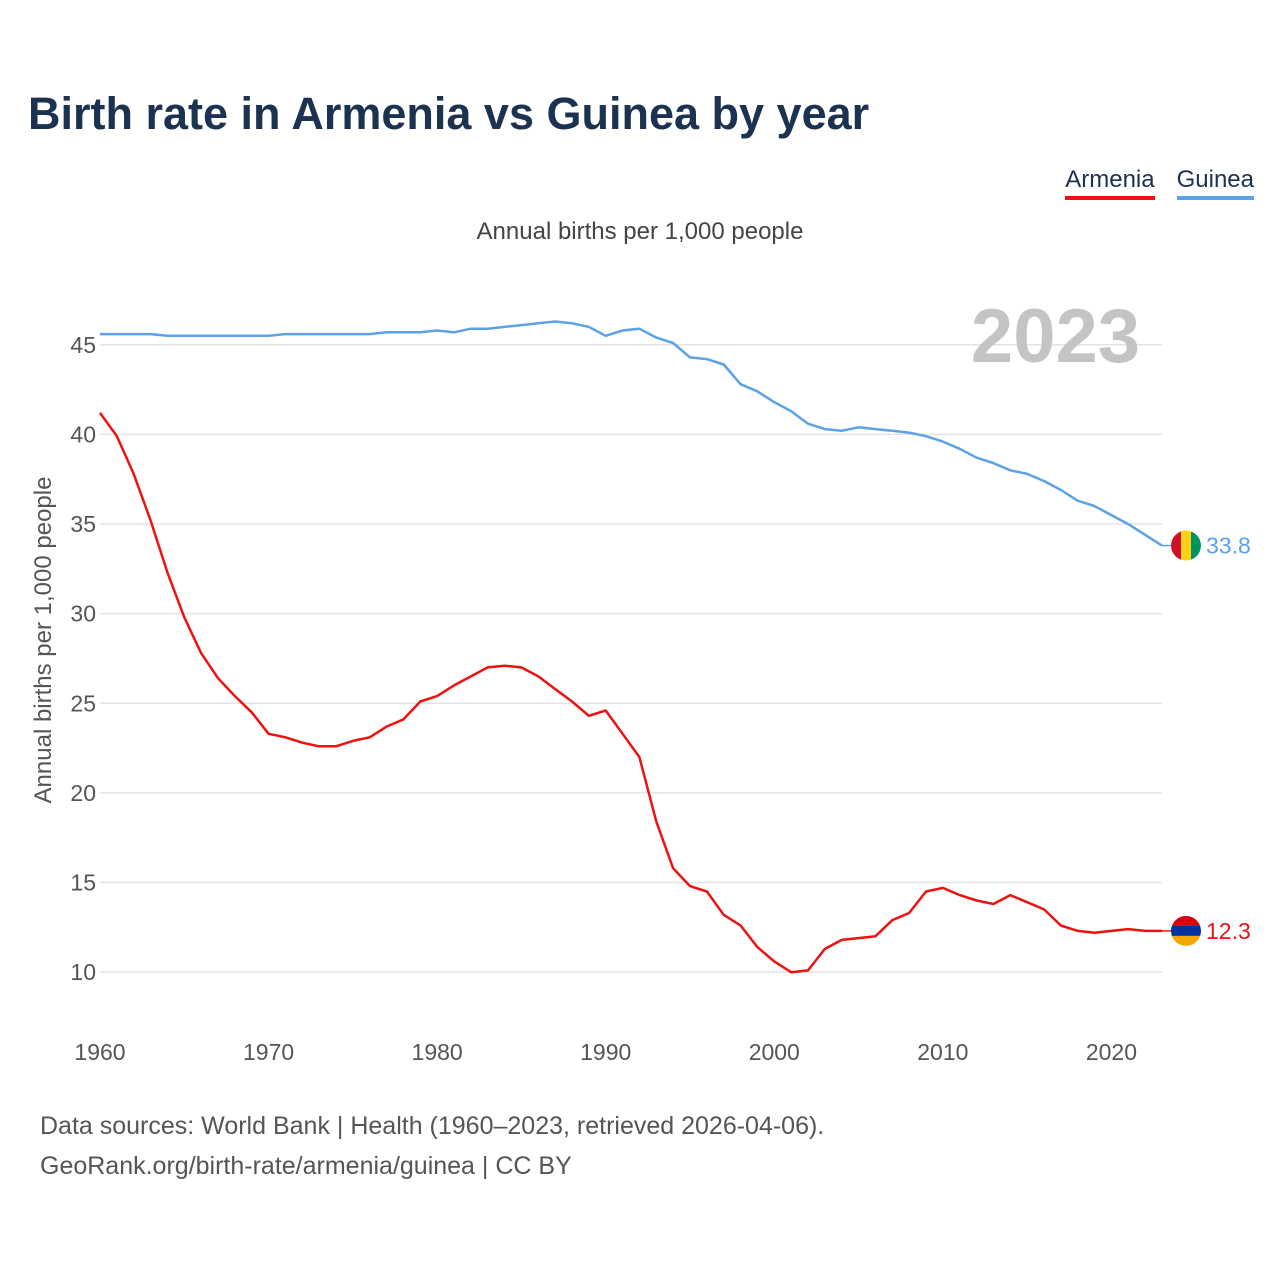 This screenshot has height=1280, width=1280. What do you see at coordinates (1186, 930) in the screenshot?
I see `armenia-flag-icon` at bounding box center [1186, 930].